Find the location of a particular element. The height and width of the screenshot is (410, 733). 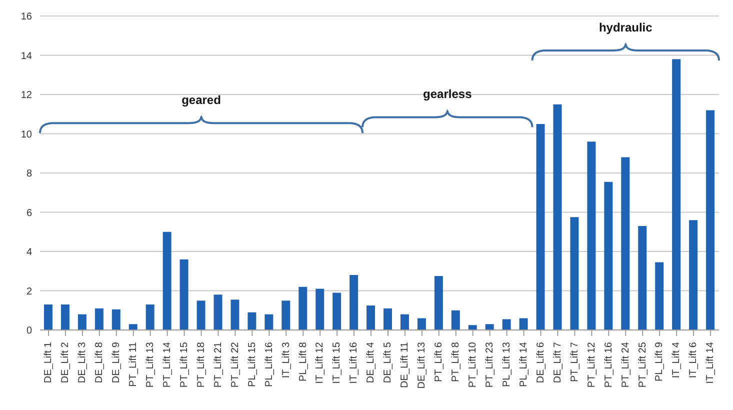

x-tick-label: PT_Lift 14 is located at coordinates (167, 365).